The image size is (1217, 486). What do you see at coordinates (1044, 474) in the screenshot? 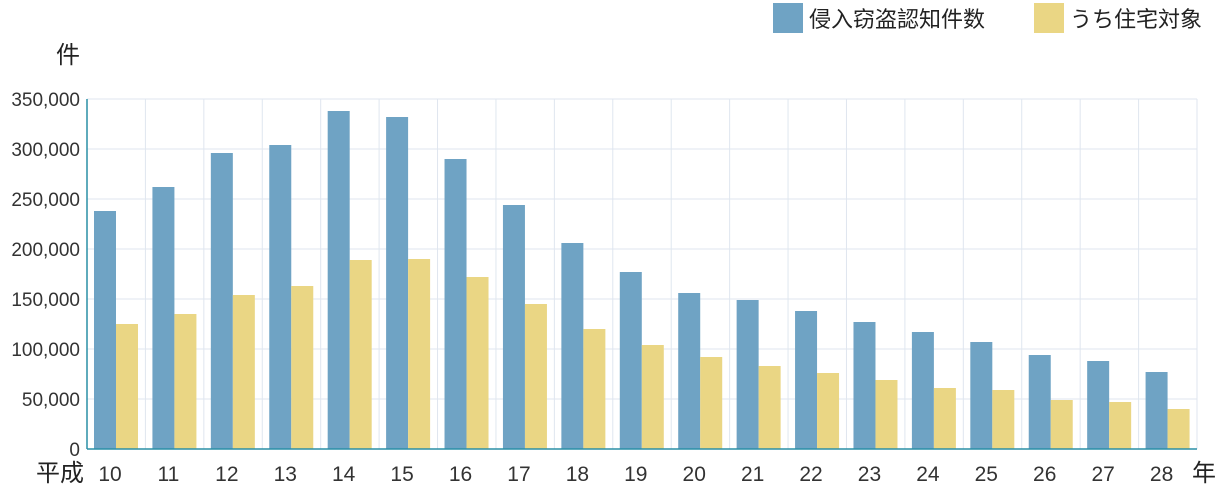
I see `x-tick-label: 26` at bounding box center [1044, 474].